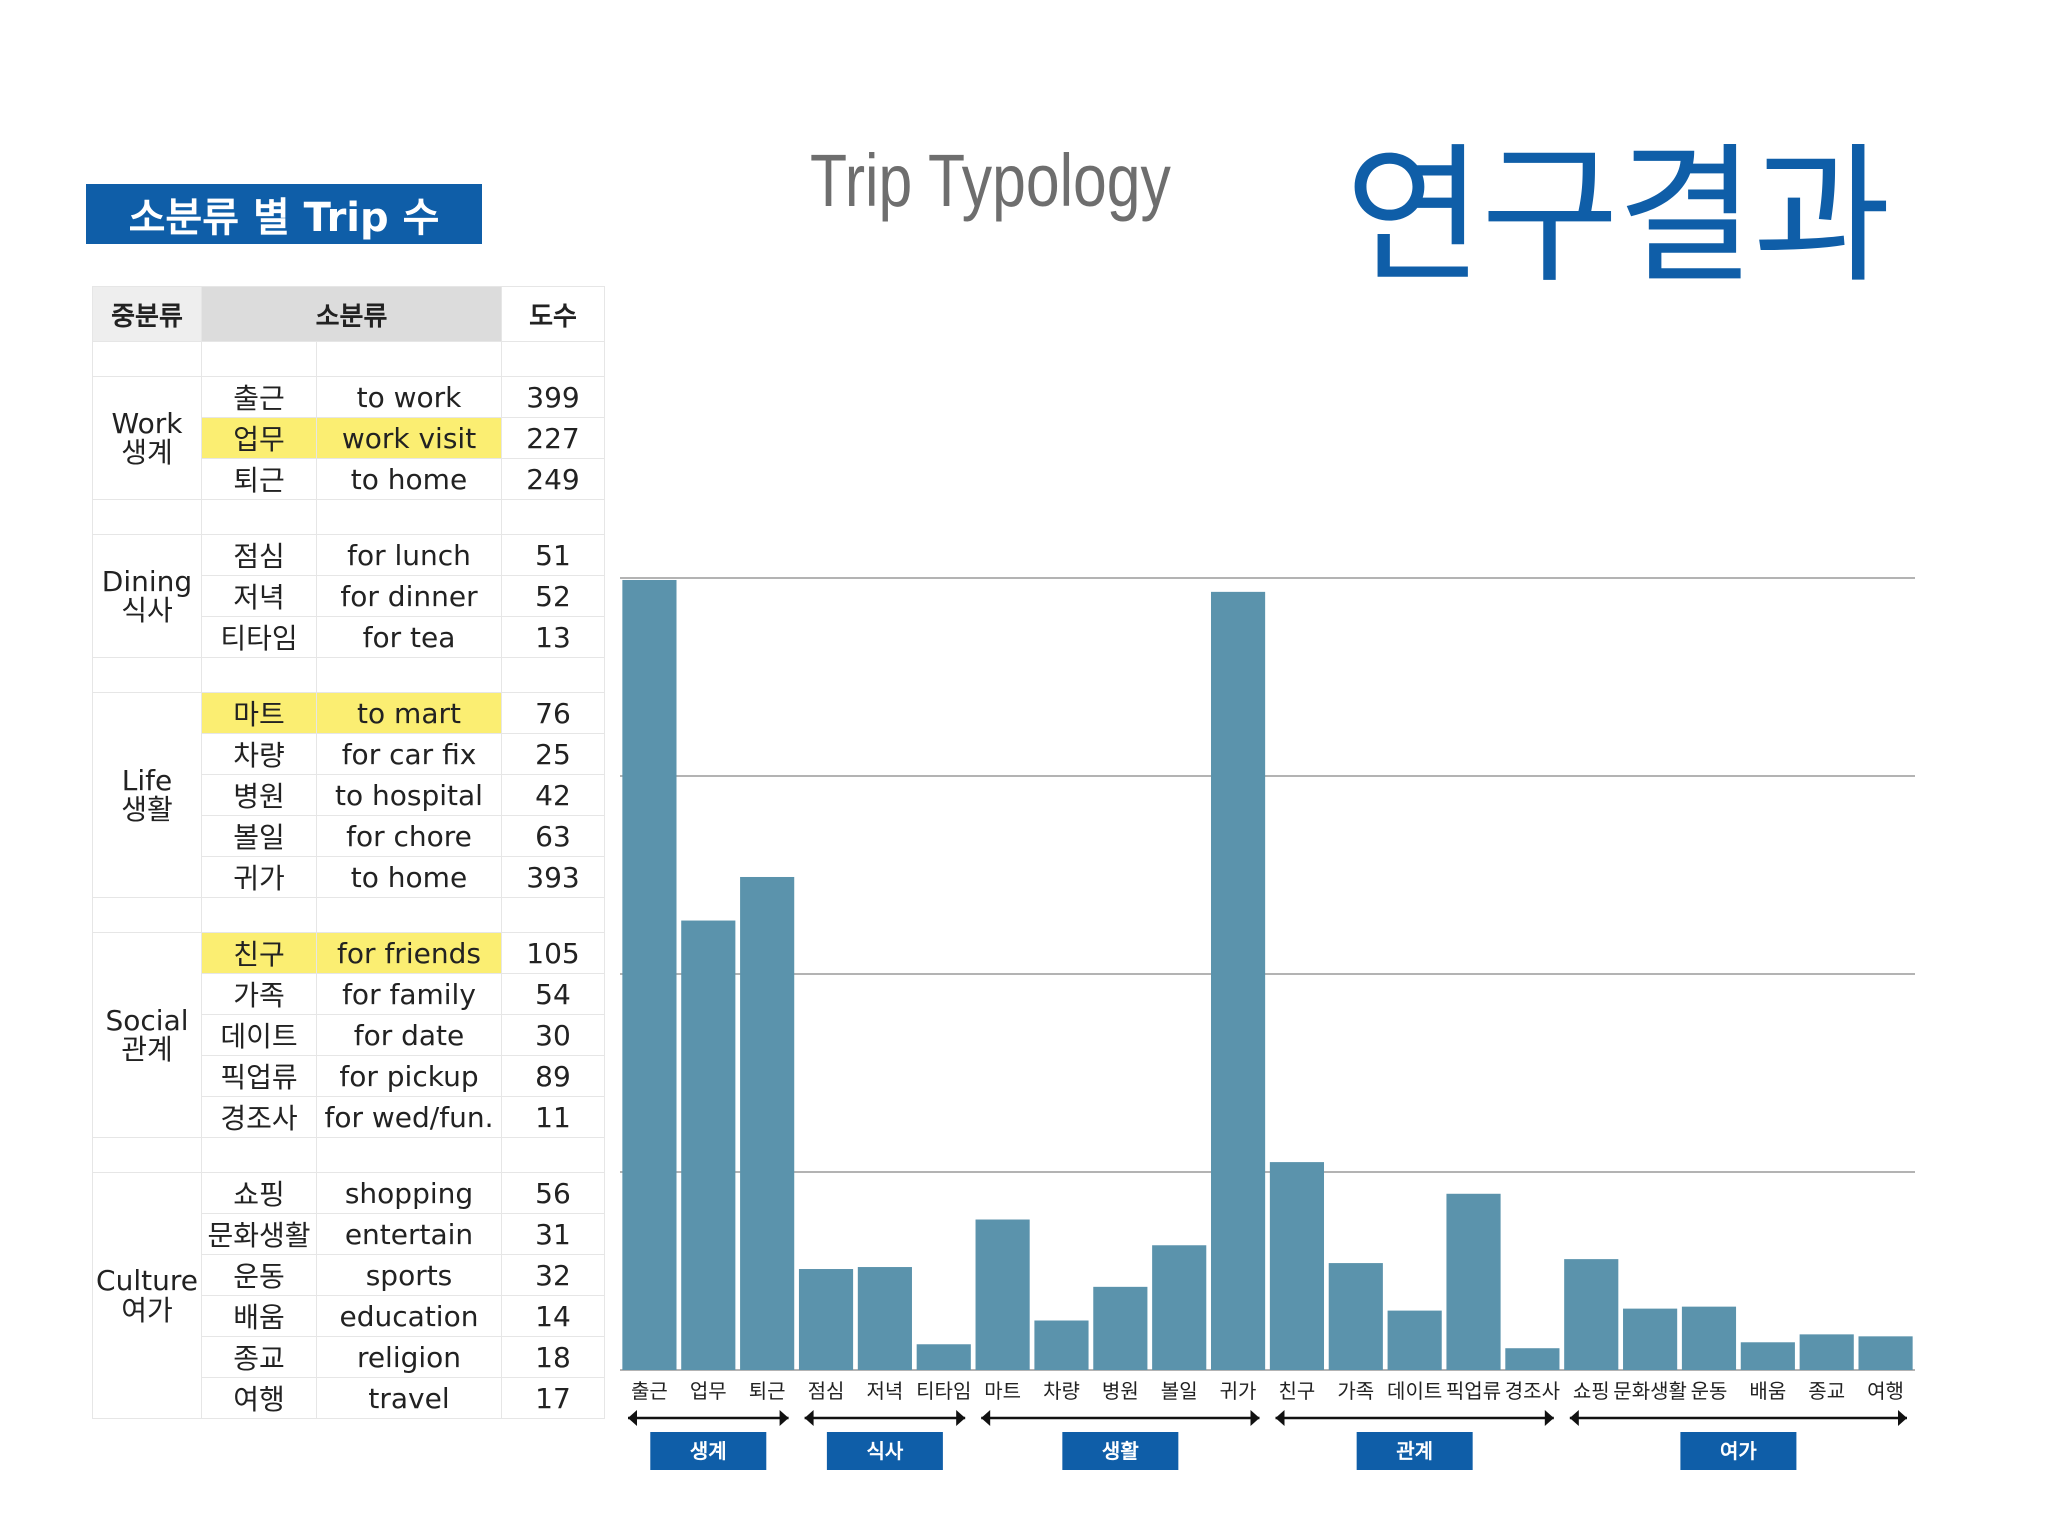  What do you see at coordinates (259, 1398) in the screenshot?
I see `sub-category-ko: 여행` at bounding box center [259, 1398].